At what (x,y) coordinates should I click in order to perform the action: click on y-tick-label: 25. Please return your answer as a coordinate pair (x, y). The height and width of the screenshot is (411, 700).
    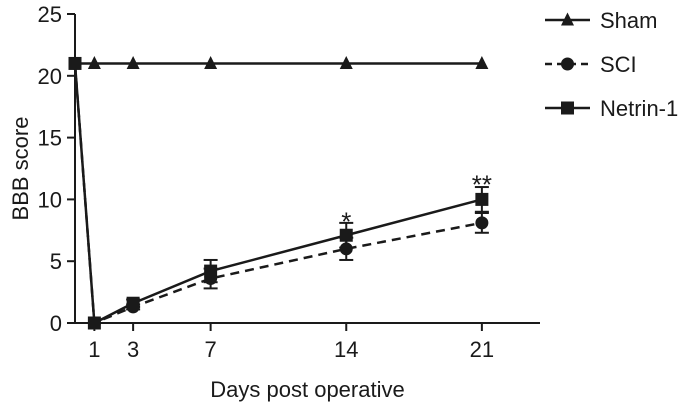
    Looking at the image, I should click on (50, 14).